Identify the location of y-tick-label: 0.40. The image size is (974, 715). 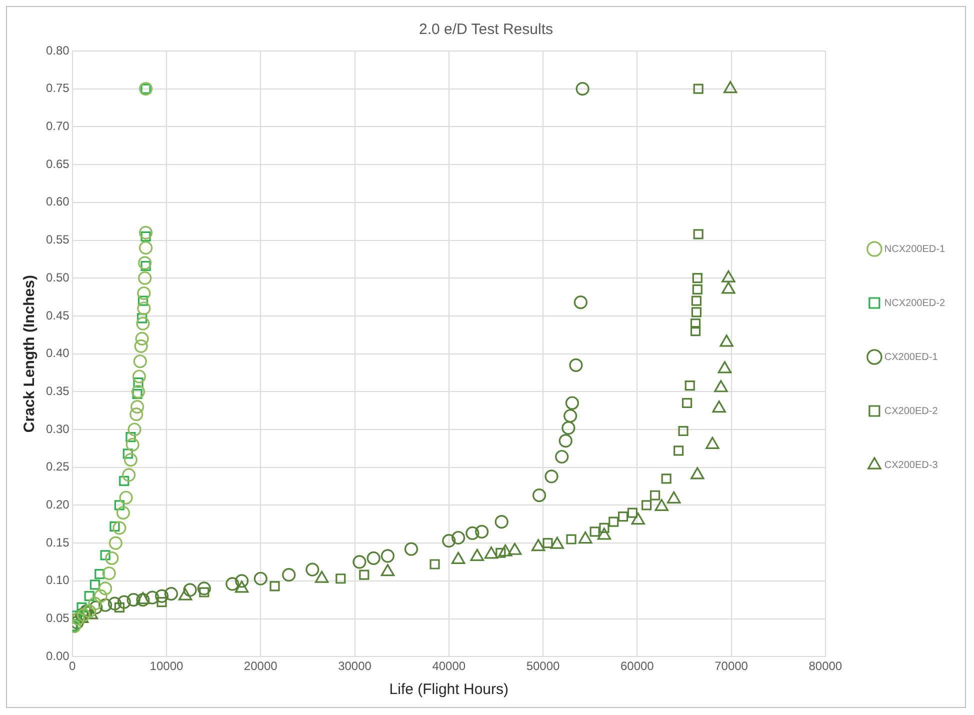
(58, 353).